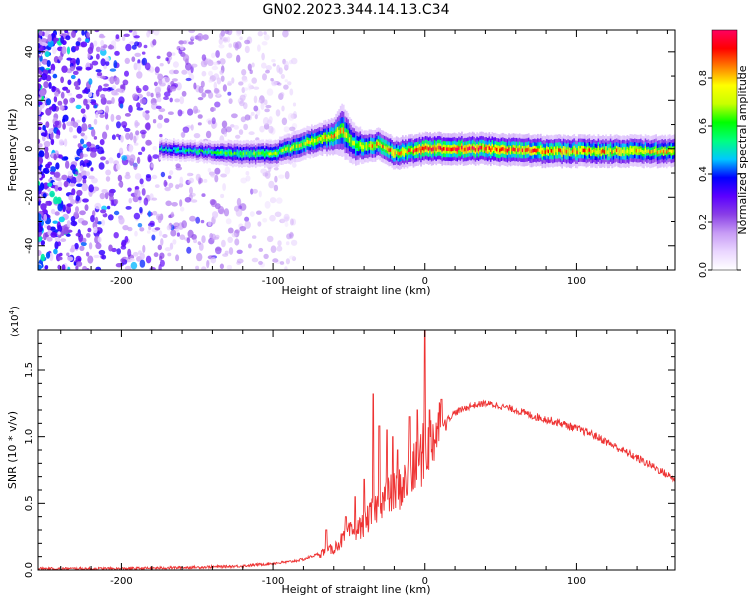 The width and height of the screenshot is (750, 600). I want to click on x-tick-label: 100, so click(576, 581).